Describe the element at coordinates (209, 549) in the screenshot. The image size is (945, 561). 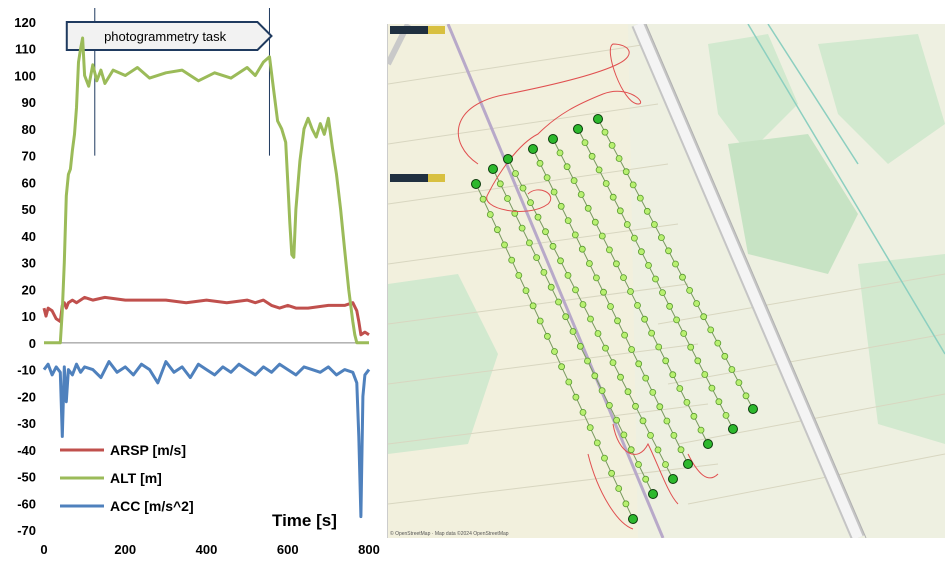
I see `x-axis-ticks: 0 200 400 600 800` at that location.